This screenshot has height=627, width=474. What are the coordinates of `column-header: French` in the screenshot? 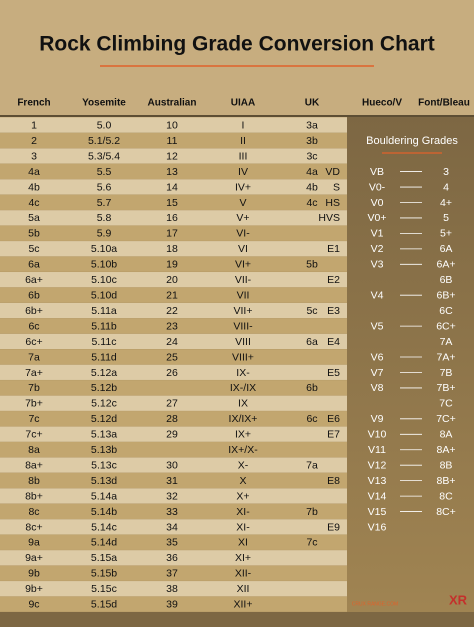 It's located at (33, 103).